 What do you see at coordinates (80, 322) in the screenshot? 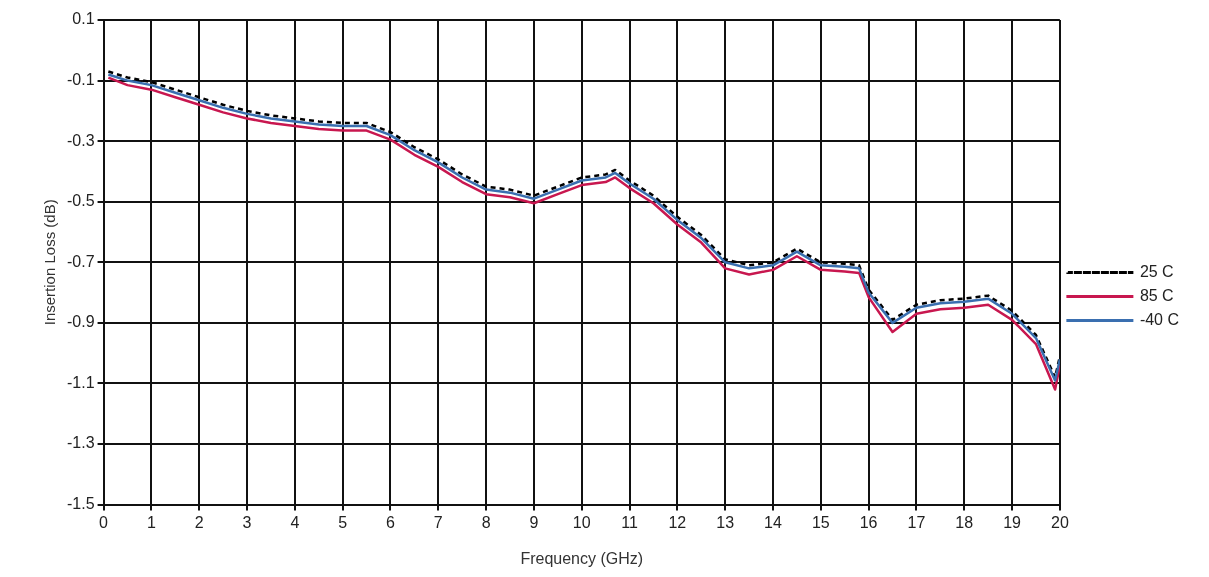
I see `y-tick-label: -0.9` at bounding box center [80, 322].